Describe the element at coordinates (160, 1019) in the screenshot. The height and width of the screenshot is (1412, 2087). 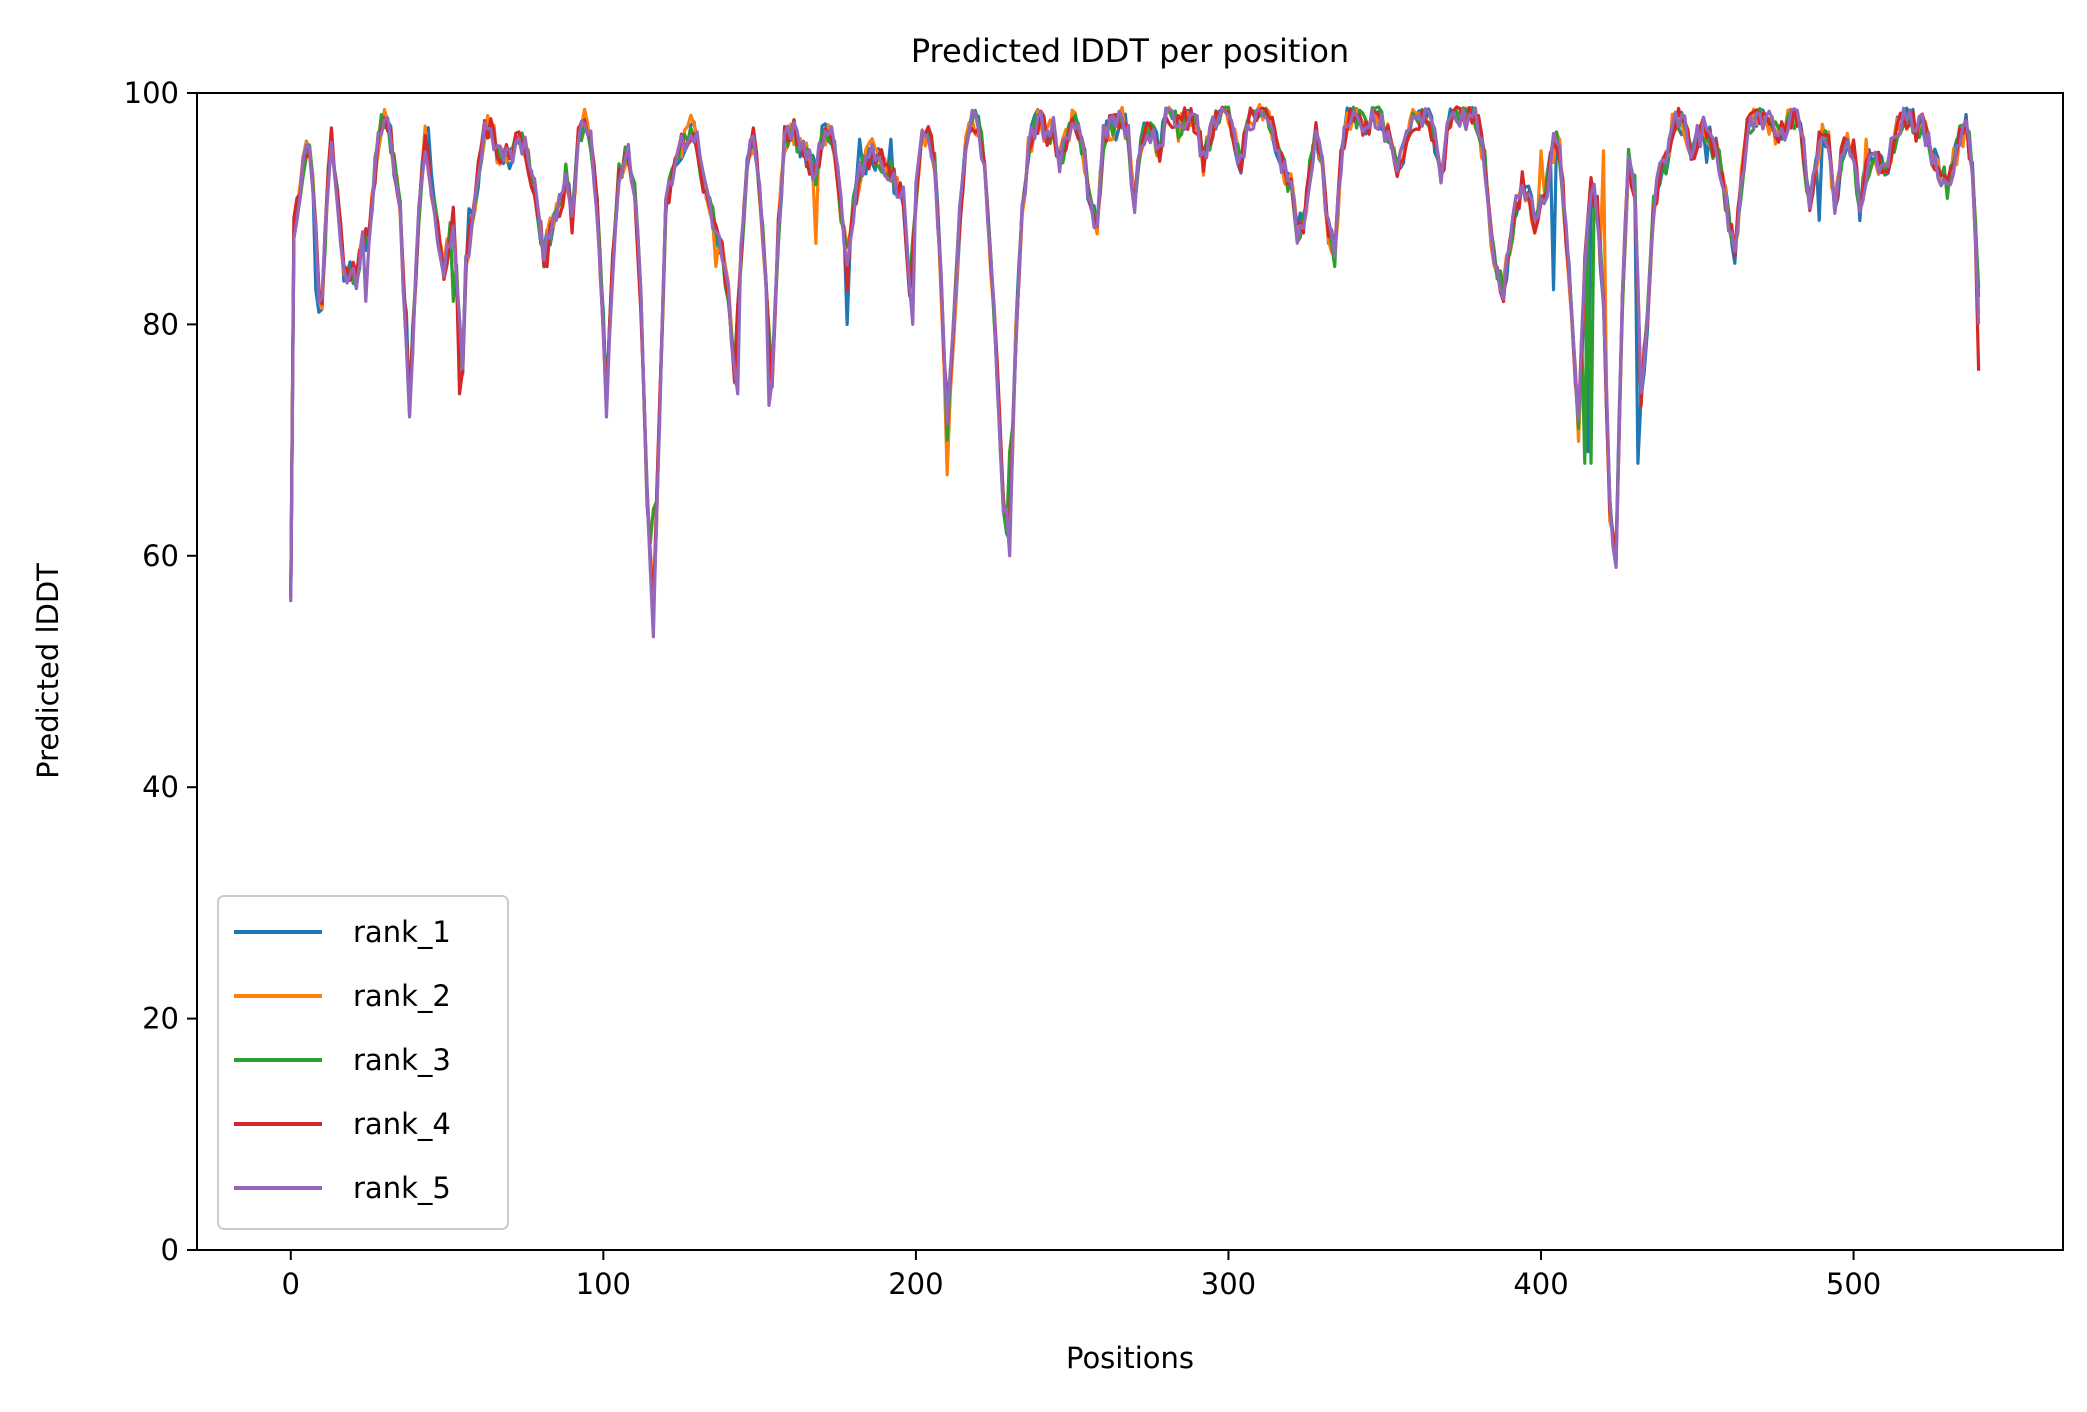
I see `y-tick-label: 20` at that location.